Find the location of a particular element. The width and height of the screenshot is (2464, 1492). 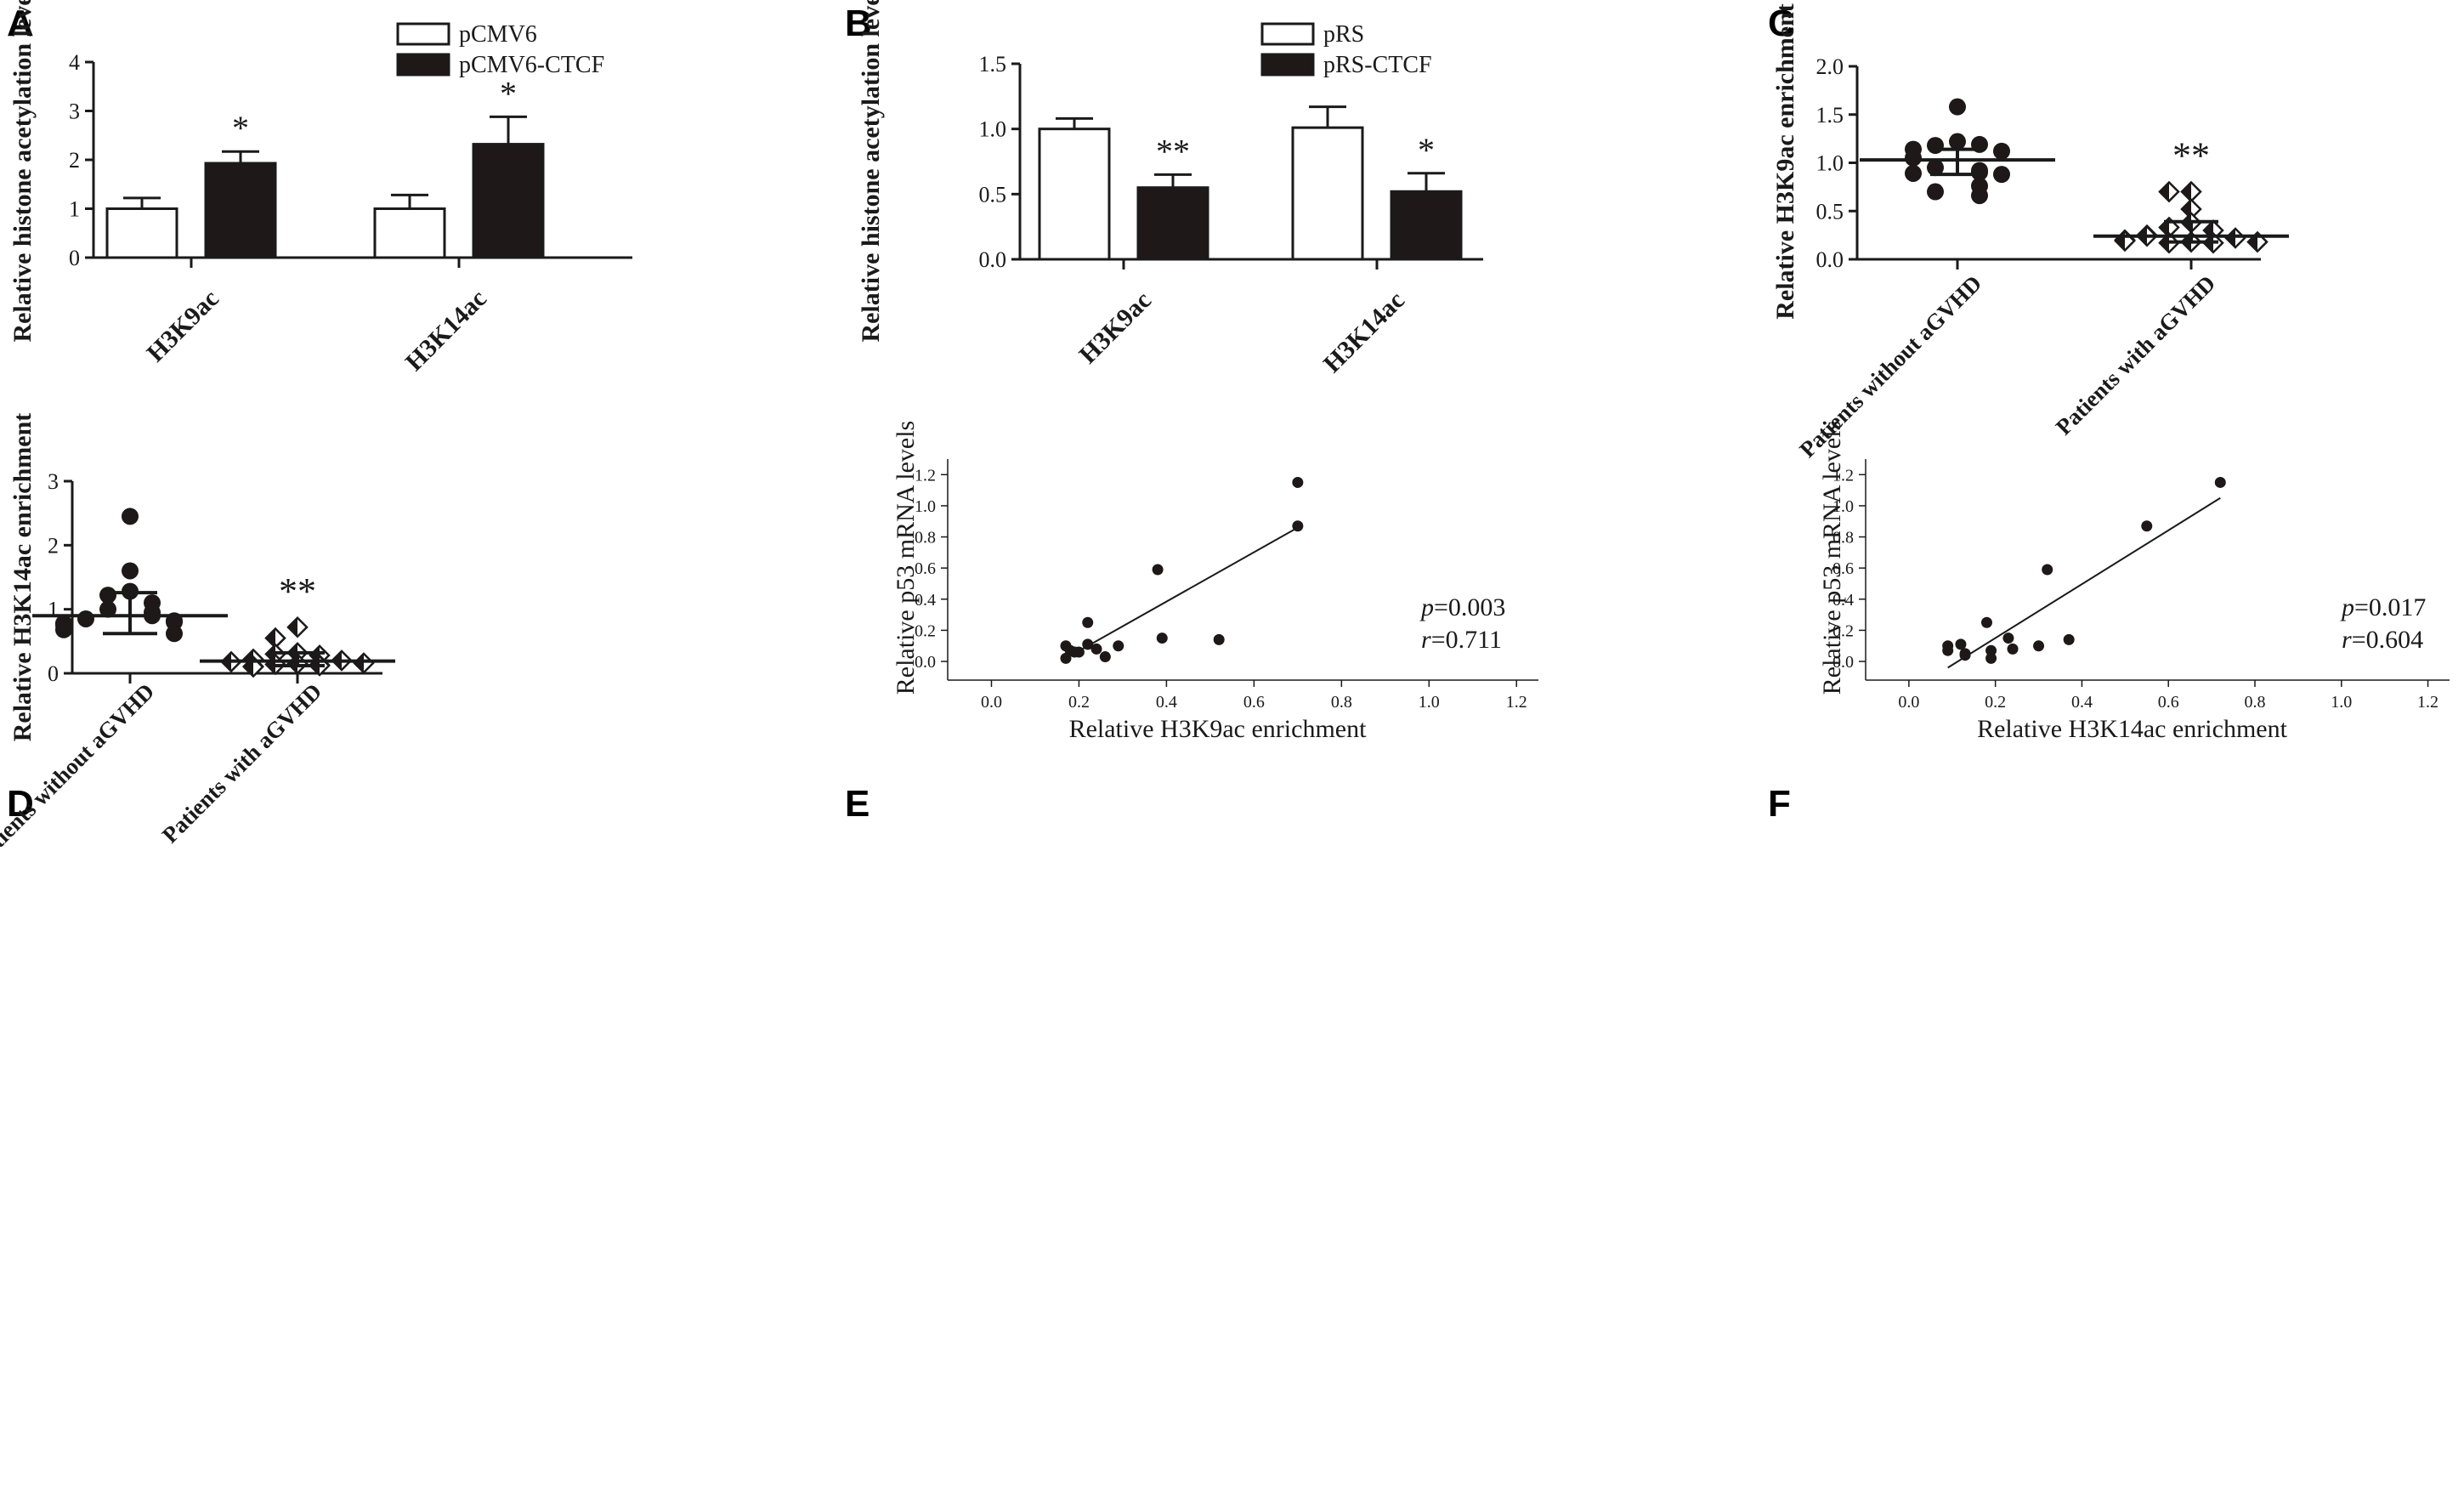

r-value-annotation: r=0.711 is located at coordinates (1462, 640).